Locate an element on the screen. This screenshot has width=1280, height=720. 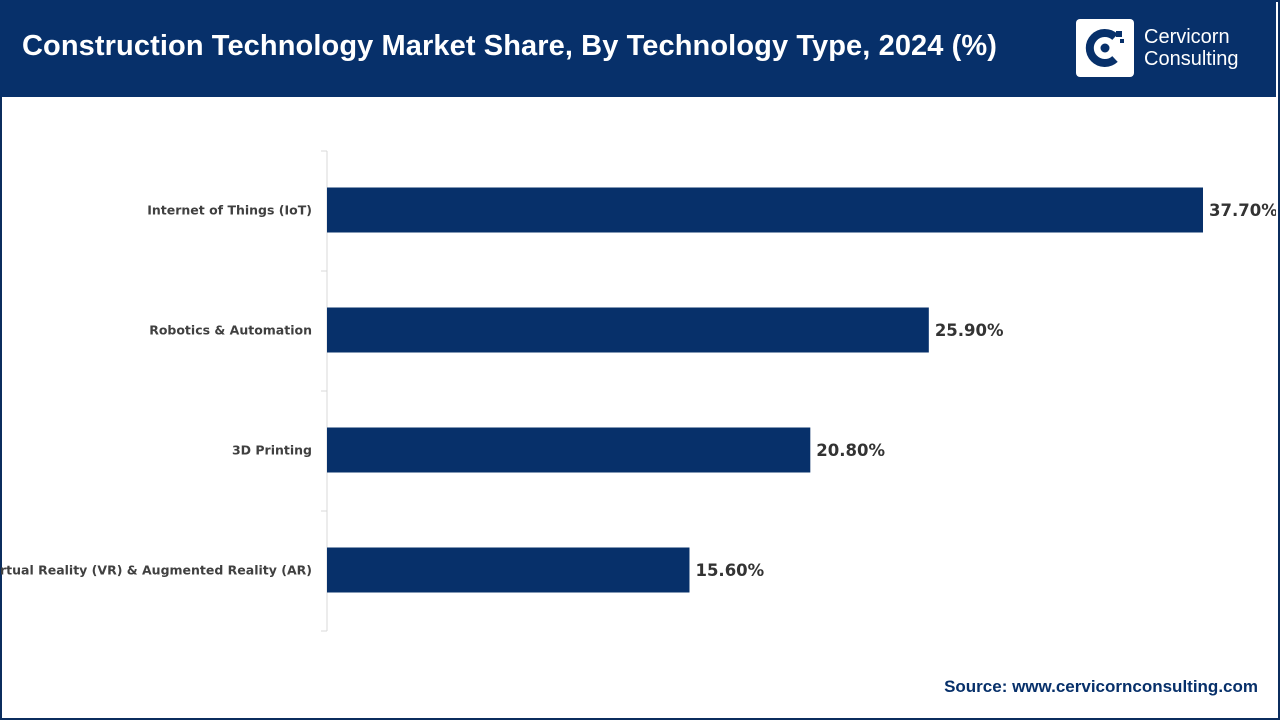
data-label: 15.60% is located at coordinates (729, 570).